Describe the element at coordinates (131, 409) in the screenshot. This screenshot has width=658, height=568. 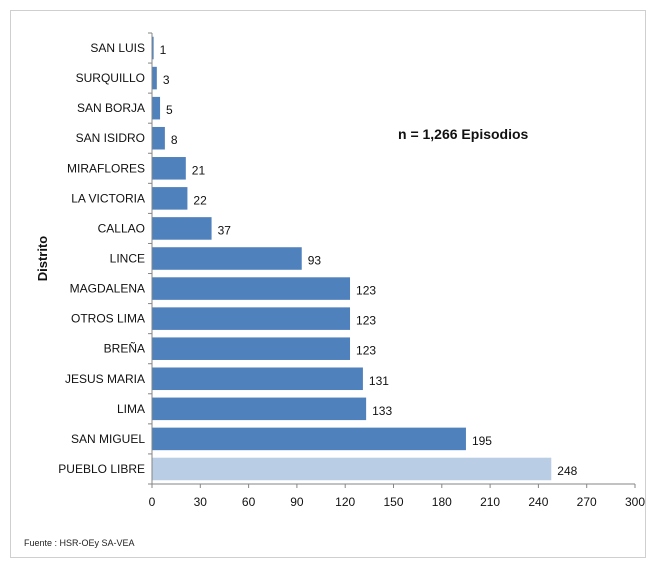
I see `category-label: LIMA` at that location.